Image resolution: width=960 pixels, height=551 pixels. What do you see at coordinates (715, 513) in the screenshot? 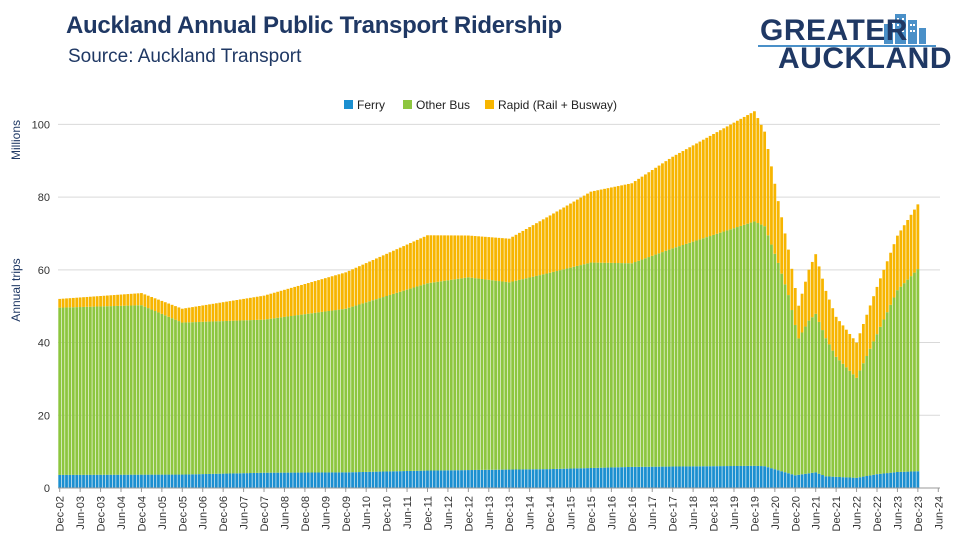
I see `x-tick-label: Dec-18` at bounding box center [715, 513].